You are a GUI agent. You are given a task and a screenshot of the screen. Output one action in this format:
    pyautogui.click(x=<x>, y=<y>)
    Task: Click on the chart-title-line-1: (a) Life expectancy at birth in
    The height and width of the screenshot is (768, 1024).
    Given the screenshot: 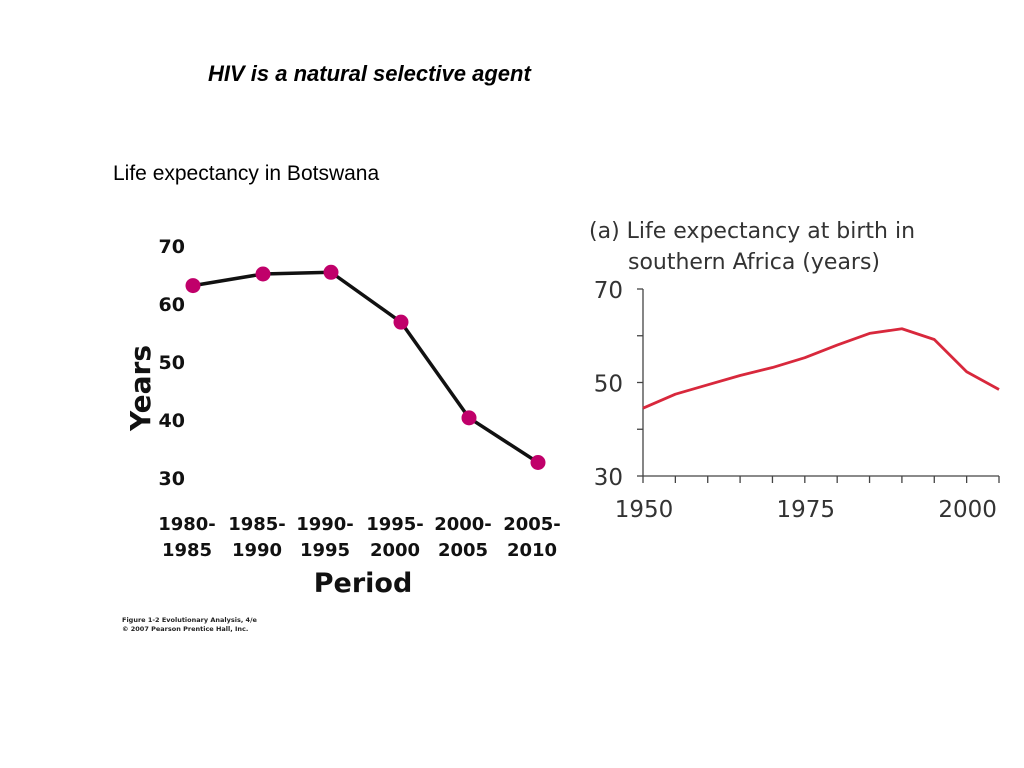 What is the action you would take?
    pyautogui.click(x=752, y=231)
    